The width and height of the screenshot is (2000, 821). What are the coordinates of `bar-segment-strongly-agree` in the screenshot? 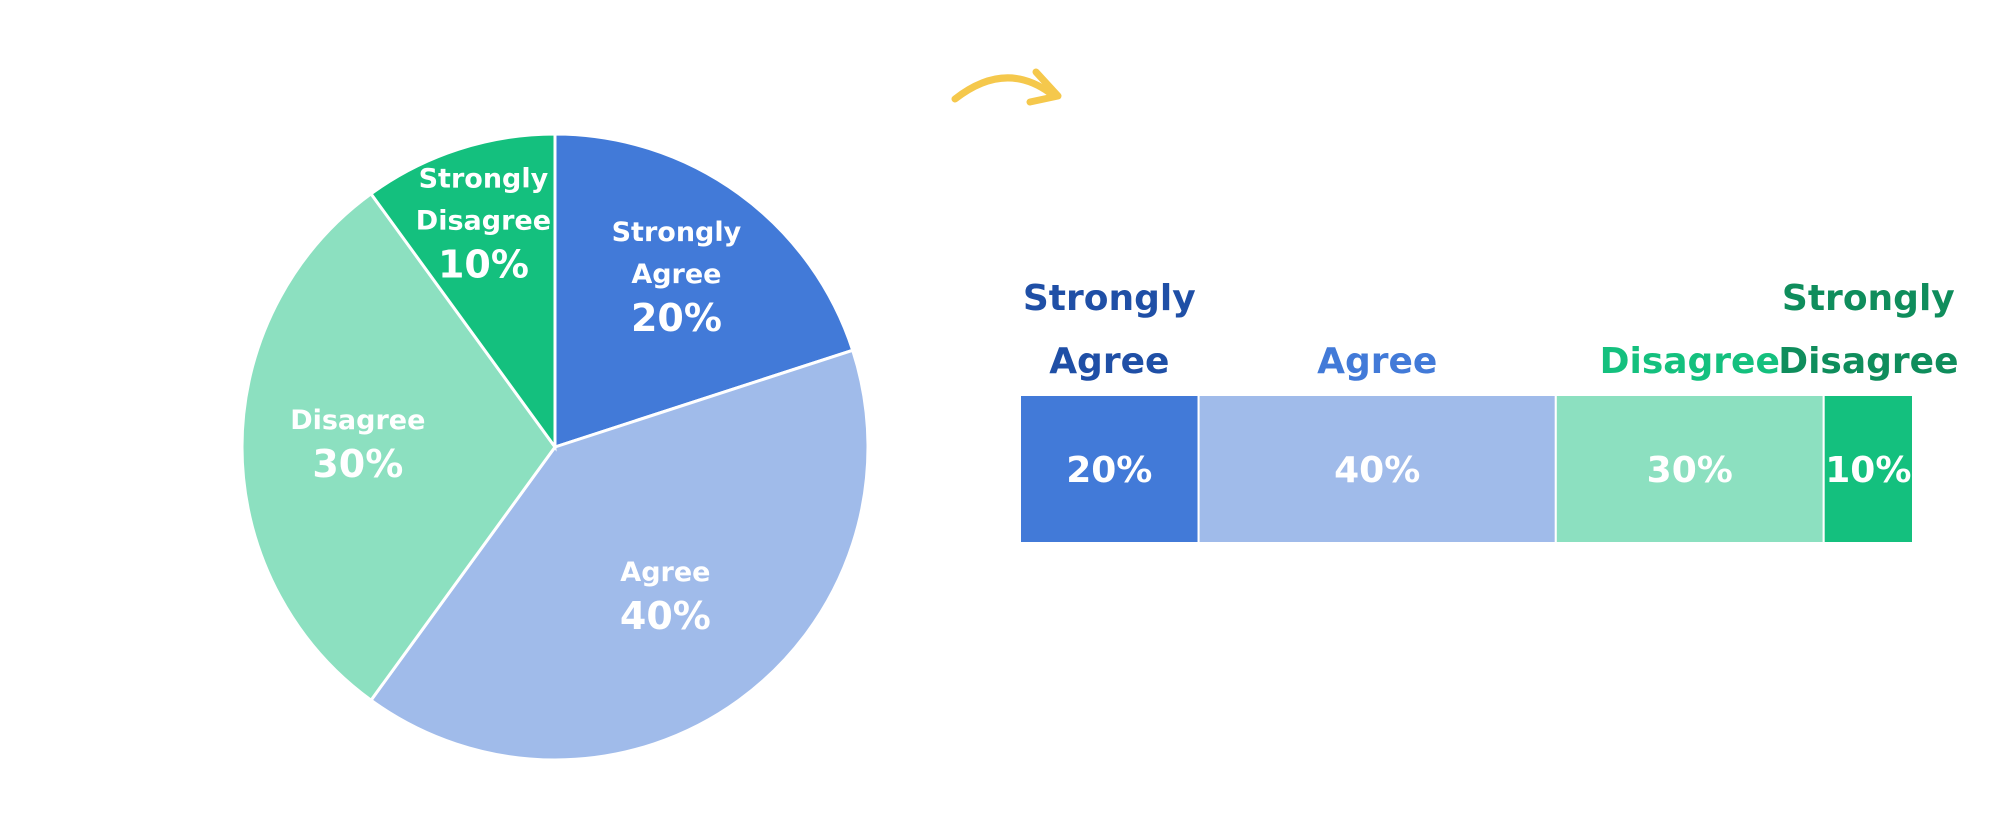 It's located at (1109, 469).